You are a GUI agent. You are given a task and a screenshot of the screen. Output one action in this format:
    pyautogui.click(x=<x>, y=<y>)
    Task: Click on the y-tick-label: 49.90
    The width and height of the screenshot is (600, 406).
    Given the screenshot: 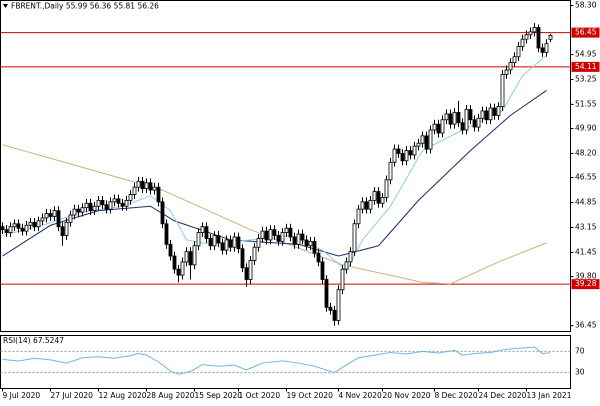 What is the action you would take?
    pyautogui.click(x=586, y=128)
    